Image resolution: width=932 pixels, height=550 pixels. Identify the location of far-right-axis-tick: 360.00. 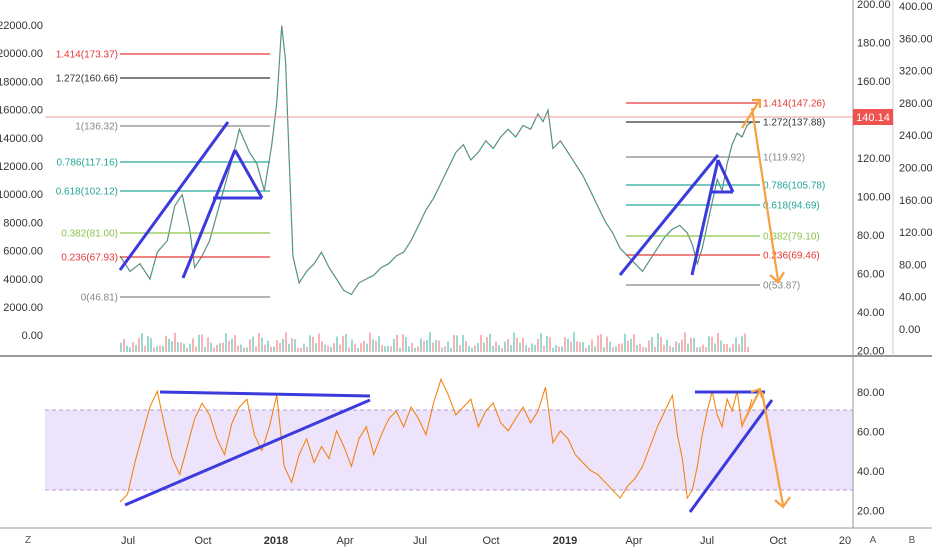
(915, 39).